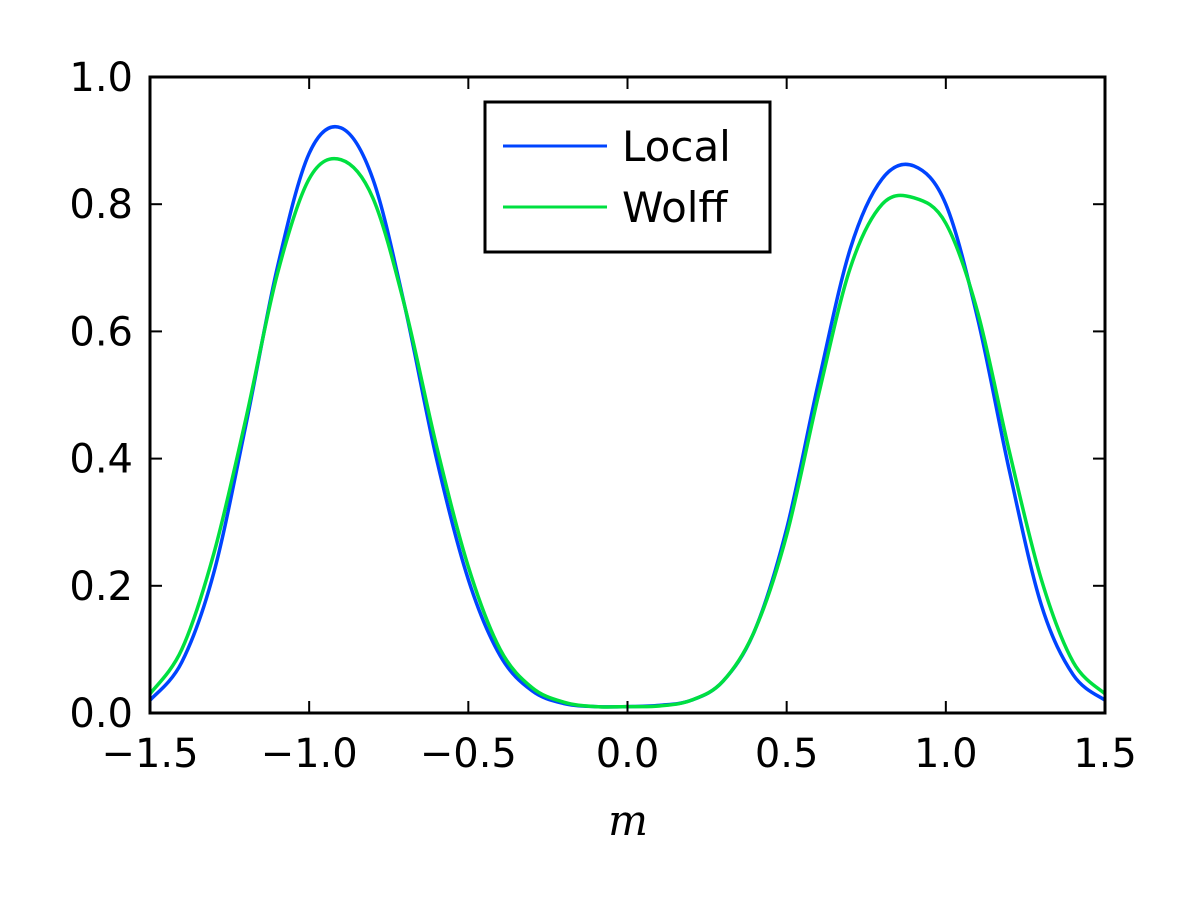  I want to click on legend-label-local: Local, so click(676, 146).